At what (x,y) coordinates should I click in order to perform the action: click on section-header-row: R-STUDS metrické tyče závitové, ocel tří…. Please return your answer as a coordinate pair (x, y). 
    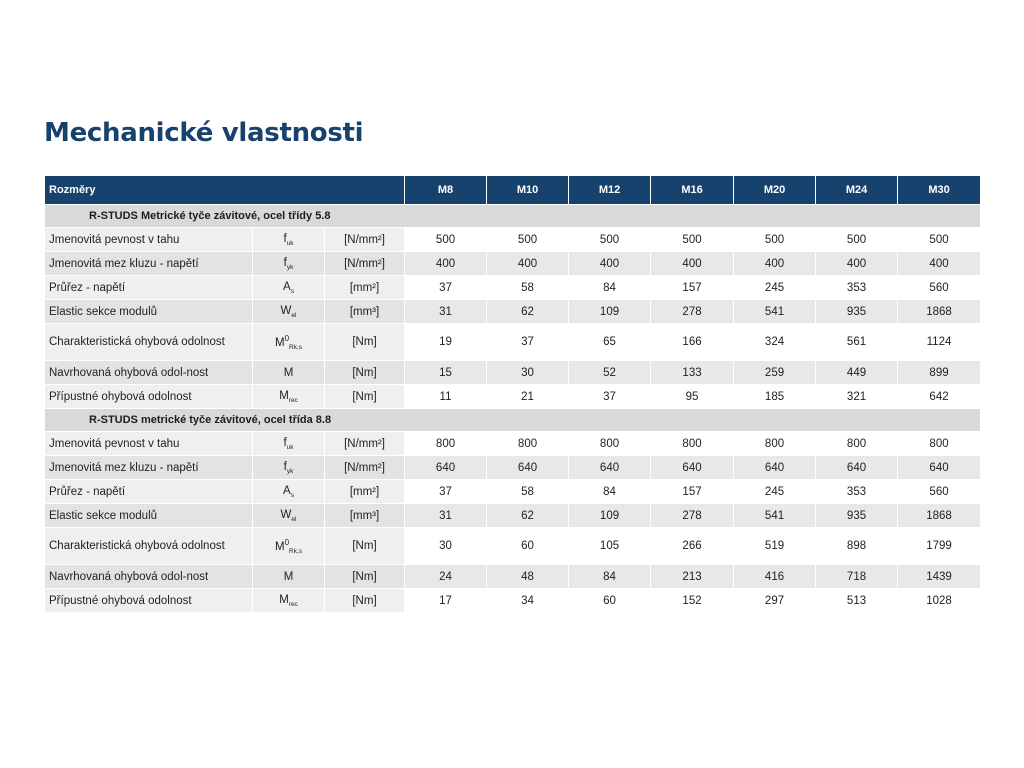
    Looking at the image, I should click on (512, 420).